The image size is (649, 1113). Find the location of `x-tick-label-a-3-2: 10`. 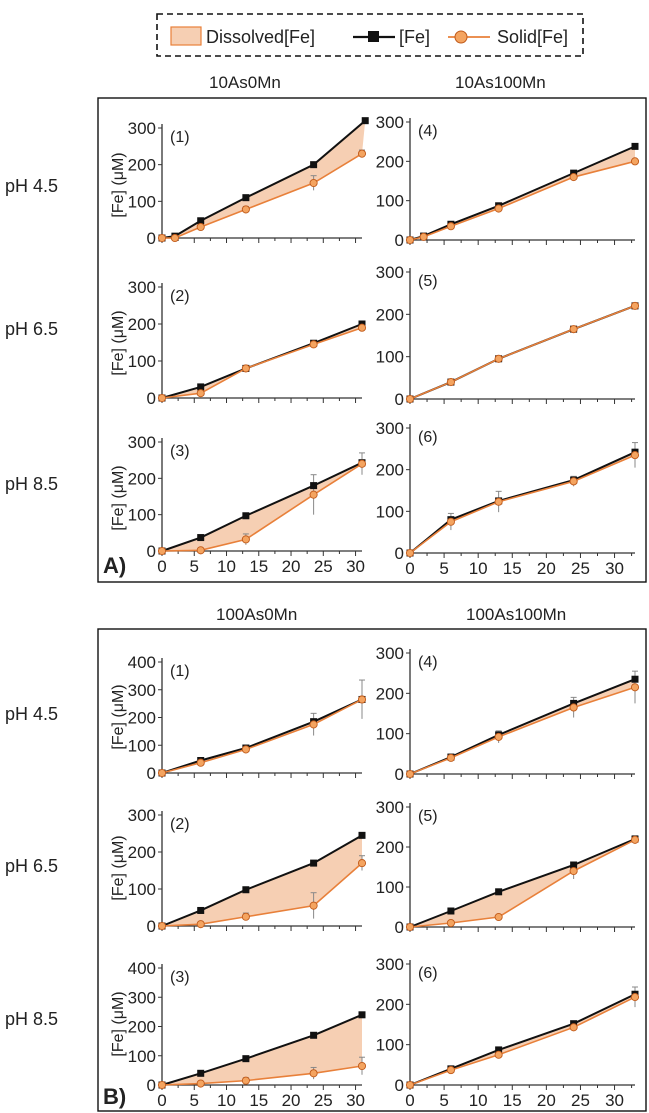

x-tick-label-a-3-2: 10 is located at coordinates (226, 566).